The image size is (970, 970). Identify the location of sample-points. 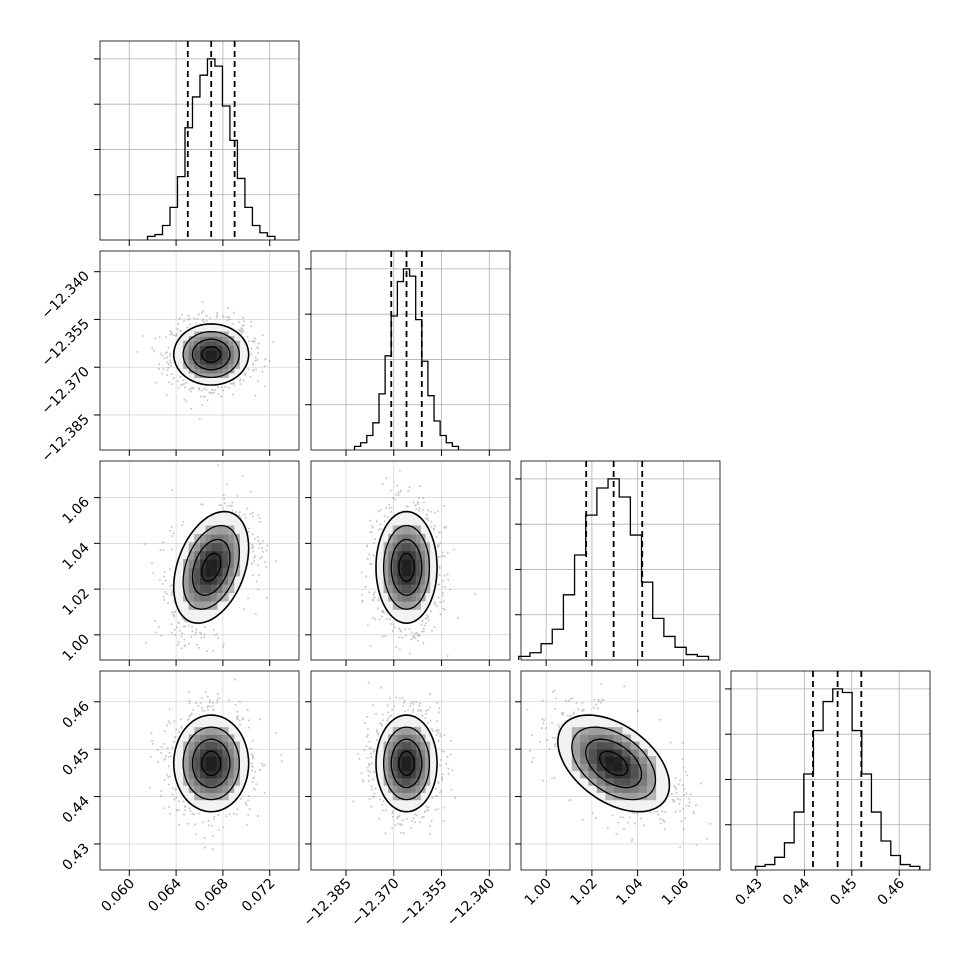
(215, 764).